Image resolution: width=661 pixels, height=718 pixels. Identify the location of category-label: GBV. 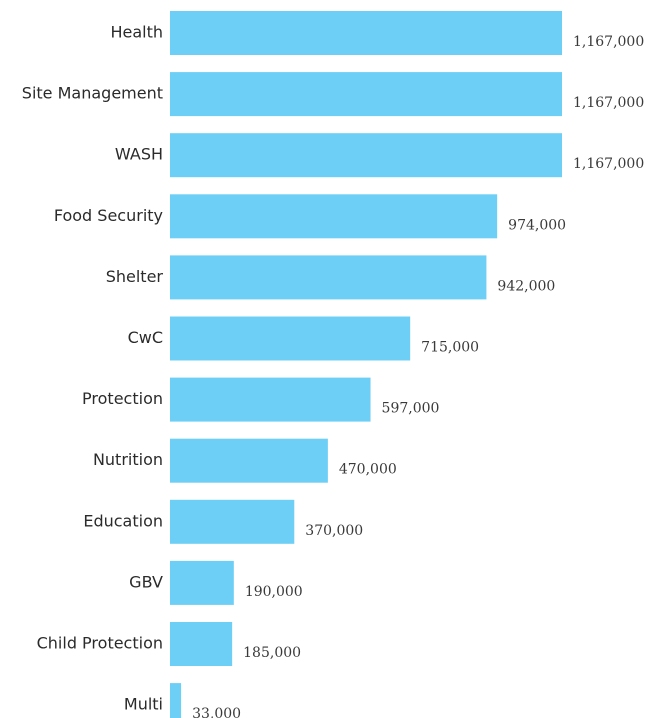
(146, 581).